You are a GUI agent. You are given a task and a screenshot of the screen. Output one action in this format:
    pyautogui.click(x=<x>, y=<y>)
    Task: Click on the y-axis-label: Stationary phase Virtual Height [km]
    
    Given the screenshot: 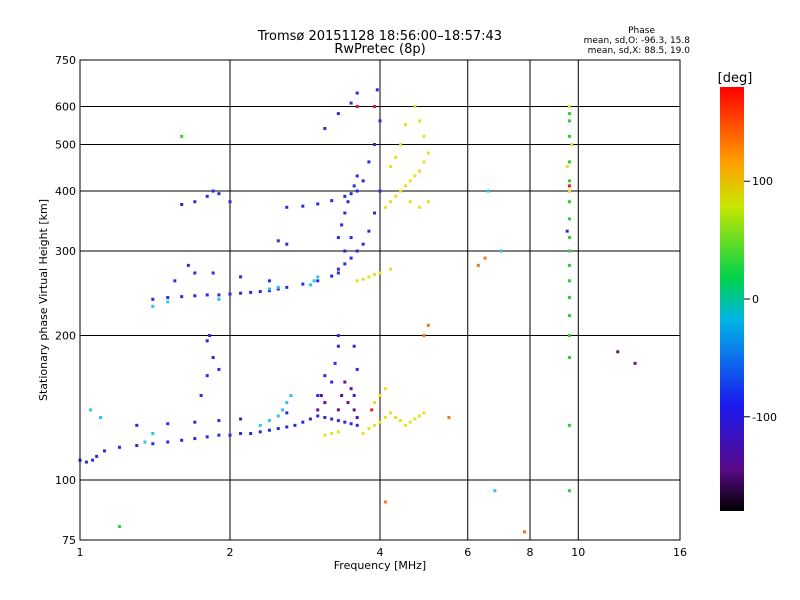 What is the action you would take?
    pyautogui.click(x=43, y=300)
    